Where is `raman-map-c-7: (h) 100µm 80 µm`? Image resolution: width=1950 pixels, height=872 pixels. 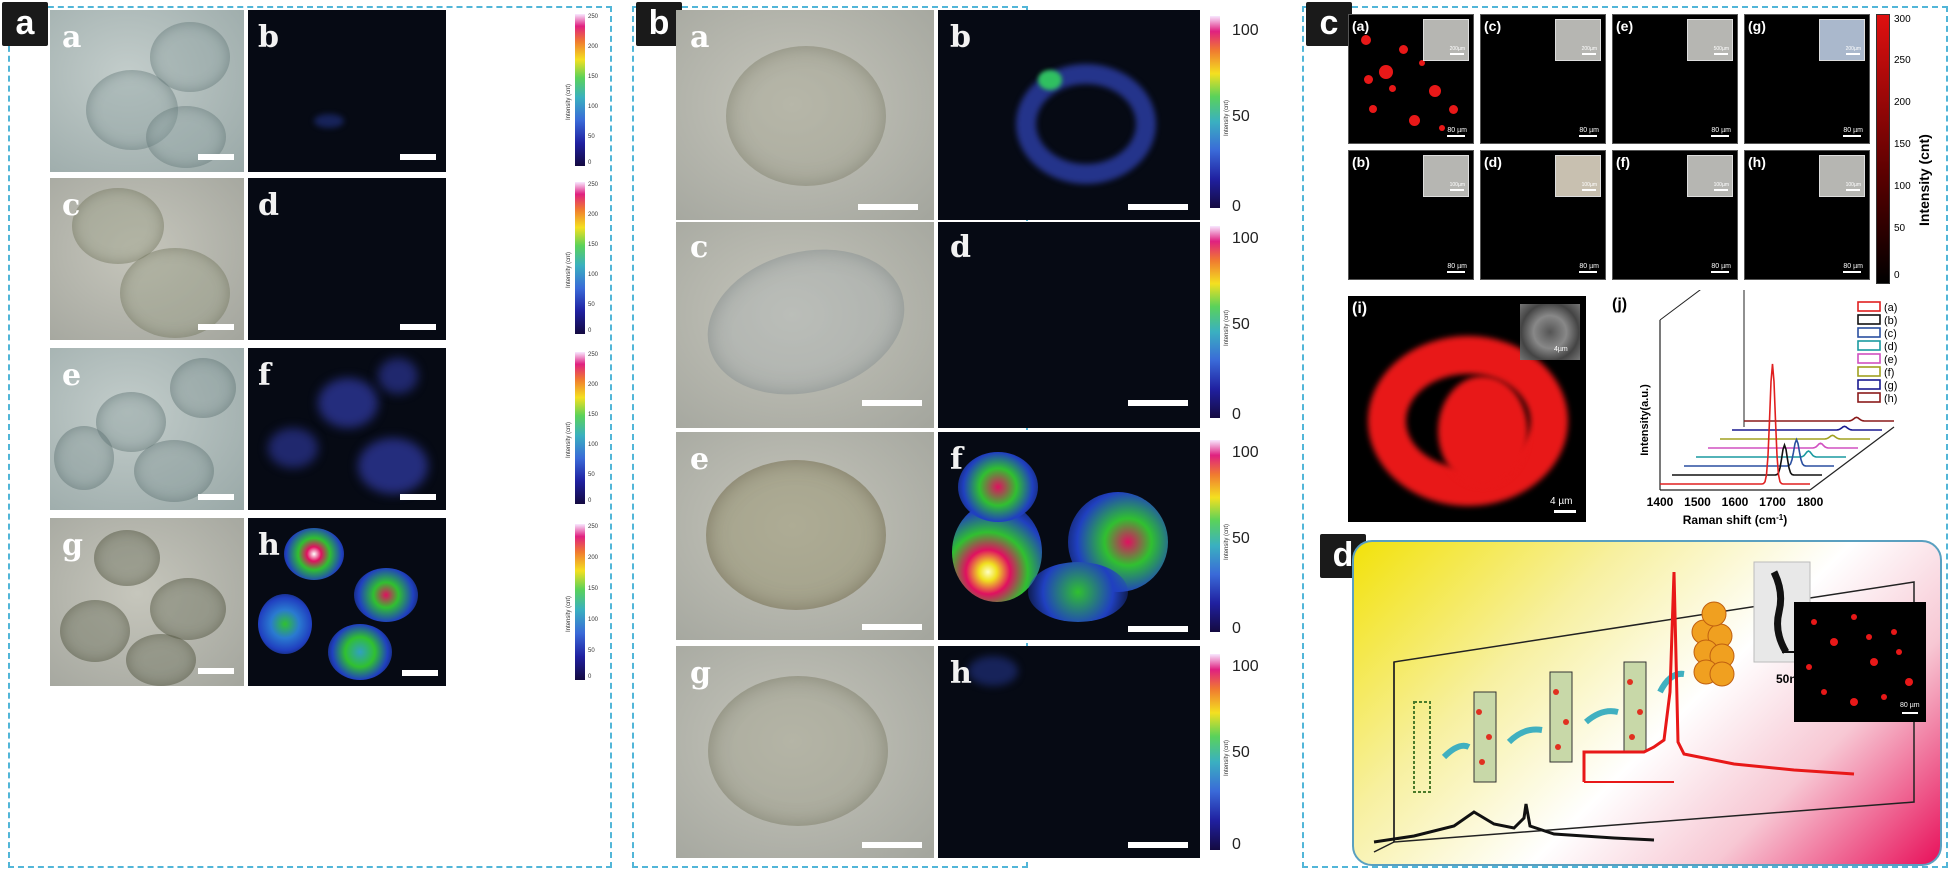 raman-map-c-7: (h) 100µm 80 µm is located at coordinates (1807, 215).